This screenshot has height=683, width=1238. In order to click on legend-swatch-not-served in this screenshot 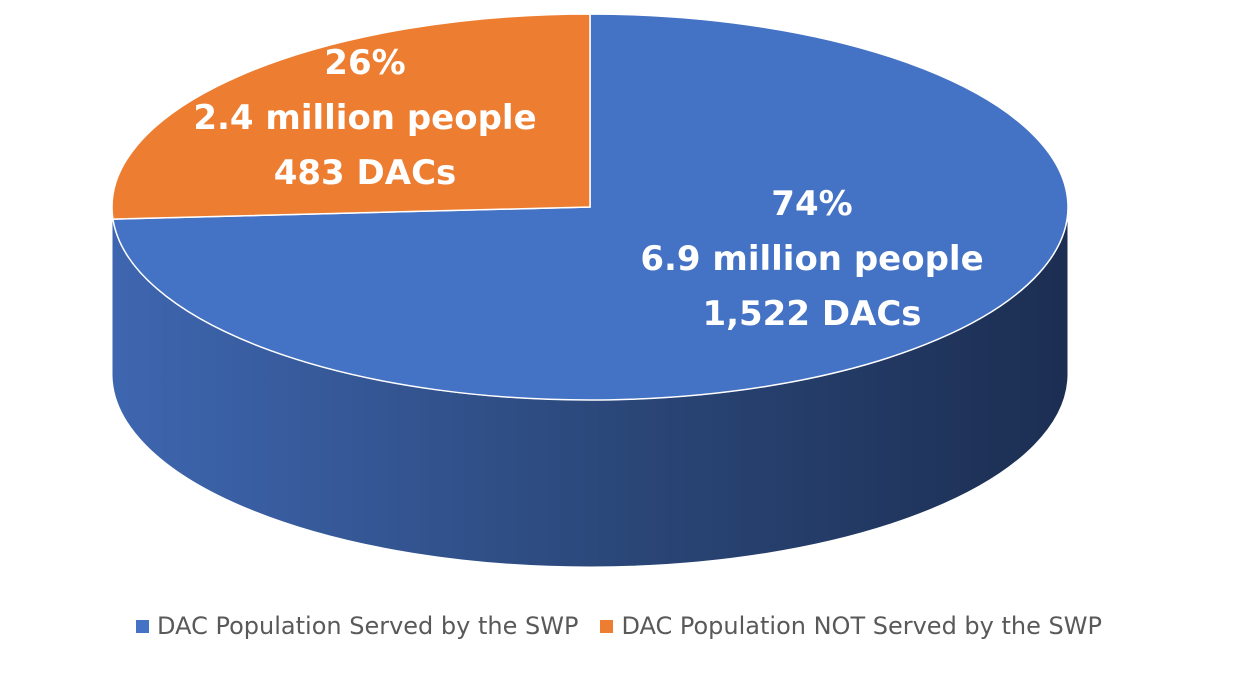, I will do `click(607, 626)`.